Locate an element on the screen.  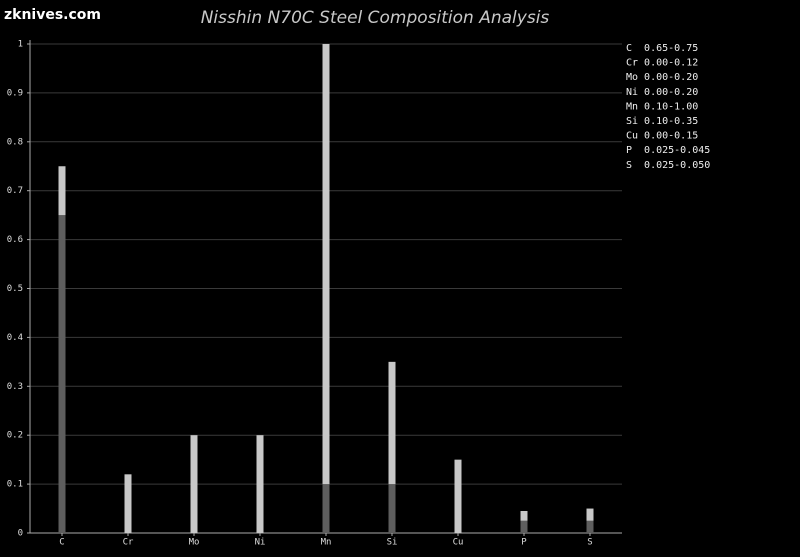
y-tick-label: 0 is located at coordinates (20, 534).